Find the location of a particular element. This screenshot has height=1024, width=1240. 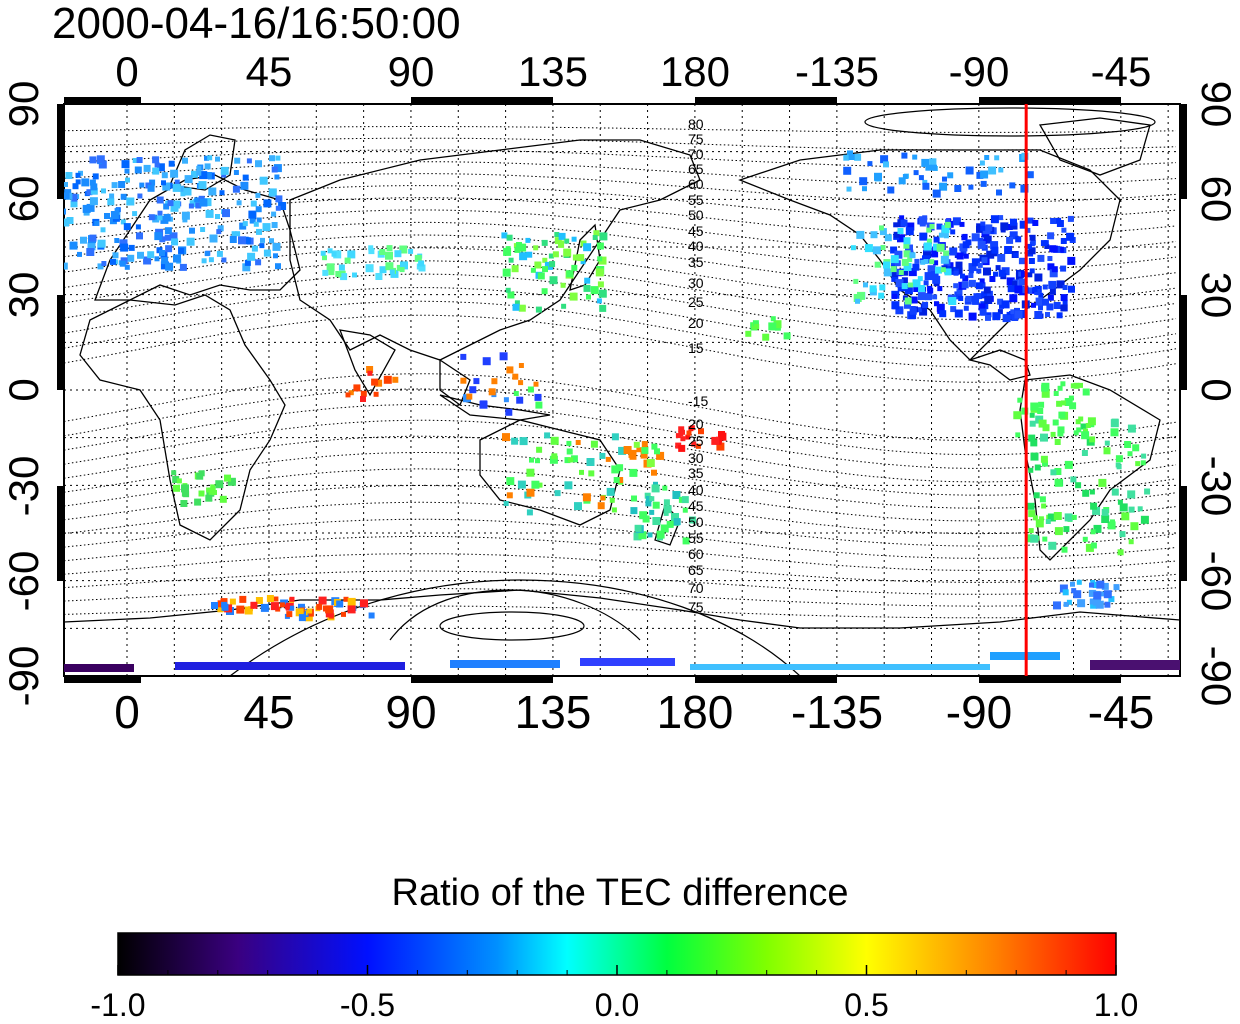

bottom-lon-label: -45 is located at coordinates (1121, 712).